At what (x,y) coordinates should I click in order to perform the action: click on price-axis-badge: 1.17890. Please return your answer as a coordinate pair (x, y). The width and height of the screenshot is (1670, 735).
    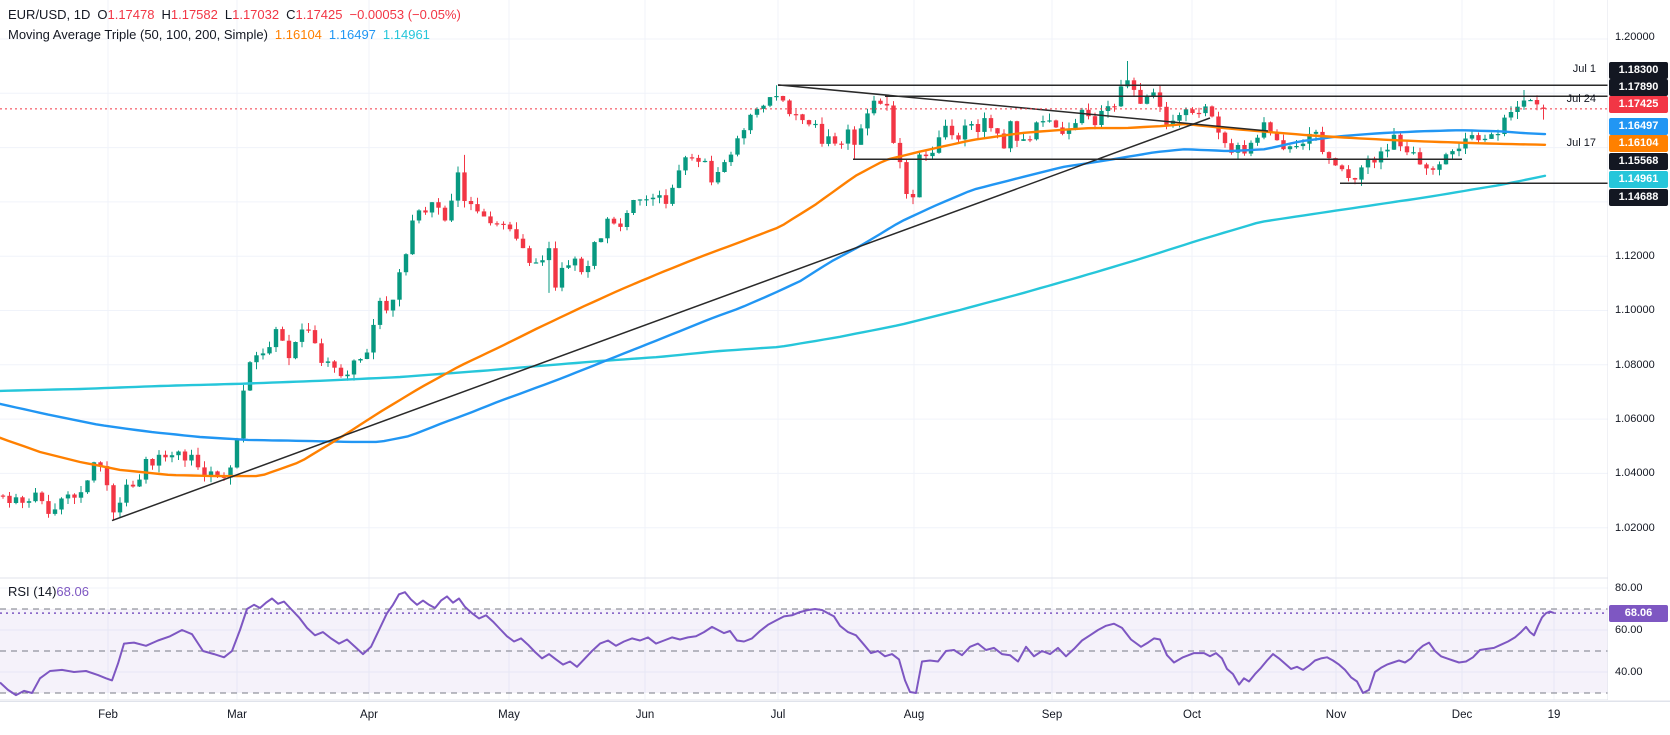
    Looking at the image, I should click on (1638, 87).